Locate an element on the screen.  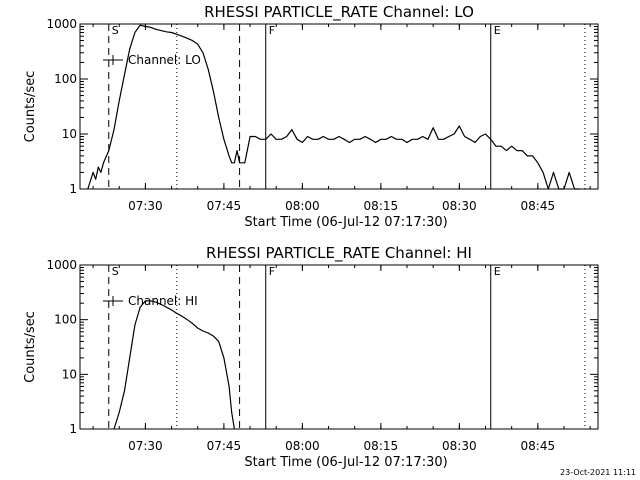
series-line is located at coordinates (174, 365).